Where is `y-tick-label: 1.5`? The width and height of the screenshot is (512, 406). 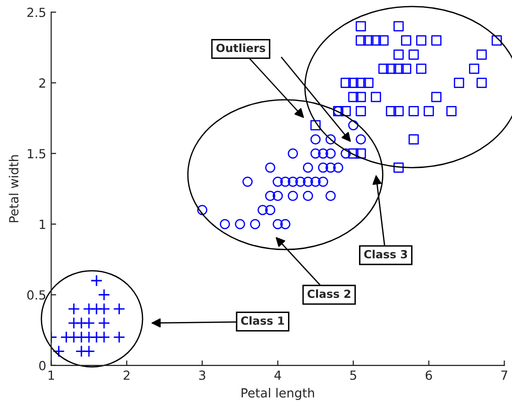 y-tick-label: 1.5 is located at coordinates (37, 153).